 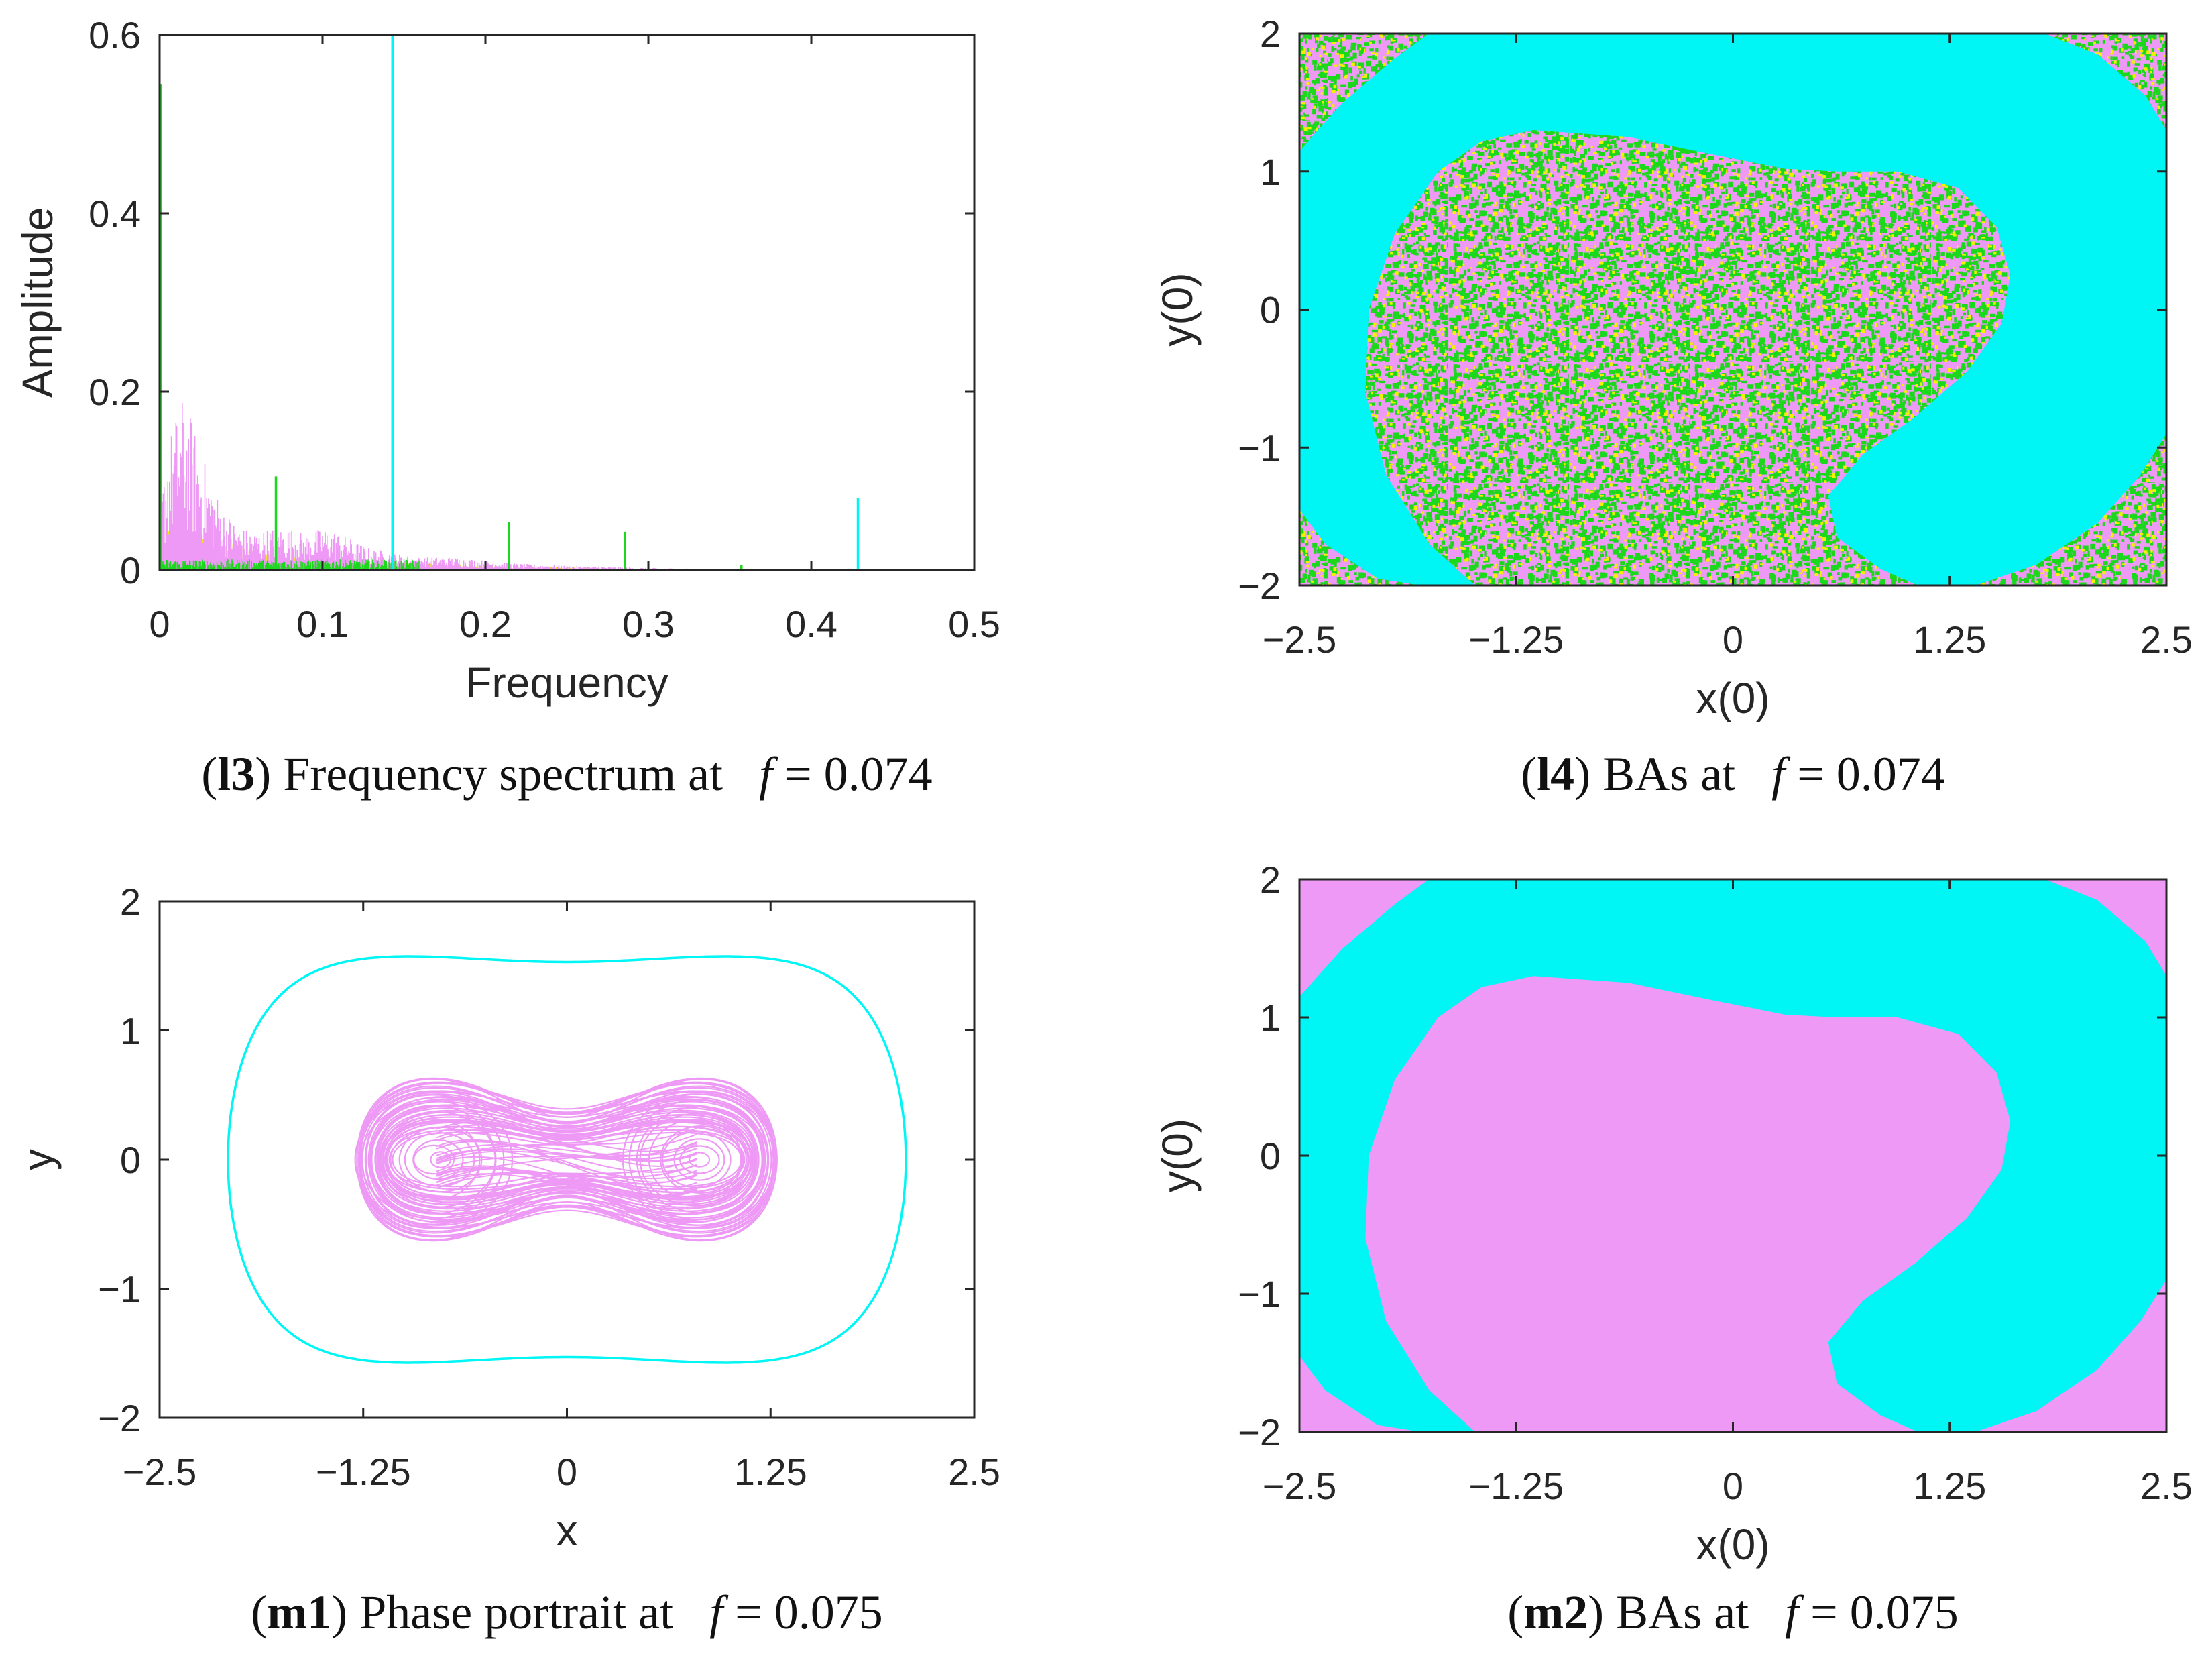 What do you see at coordinates (648, 624) in the screenshot?
I see `x-tick-label: 0.3` at bounding box center [648, 624].